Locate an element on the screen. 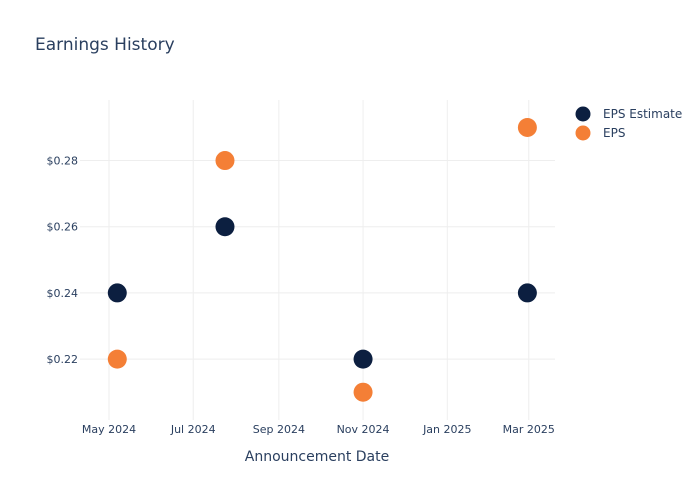 Image resolution: width=700 pixels, height=500 pixels. y-tick-label: $0.24 is located at coordinates (63, 293).